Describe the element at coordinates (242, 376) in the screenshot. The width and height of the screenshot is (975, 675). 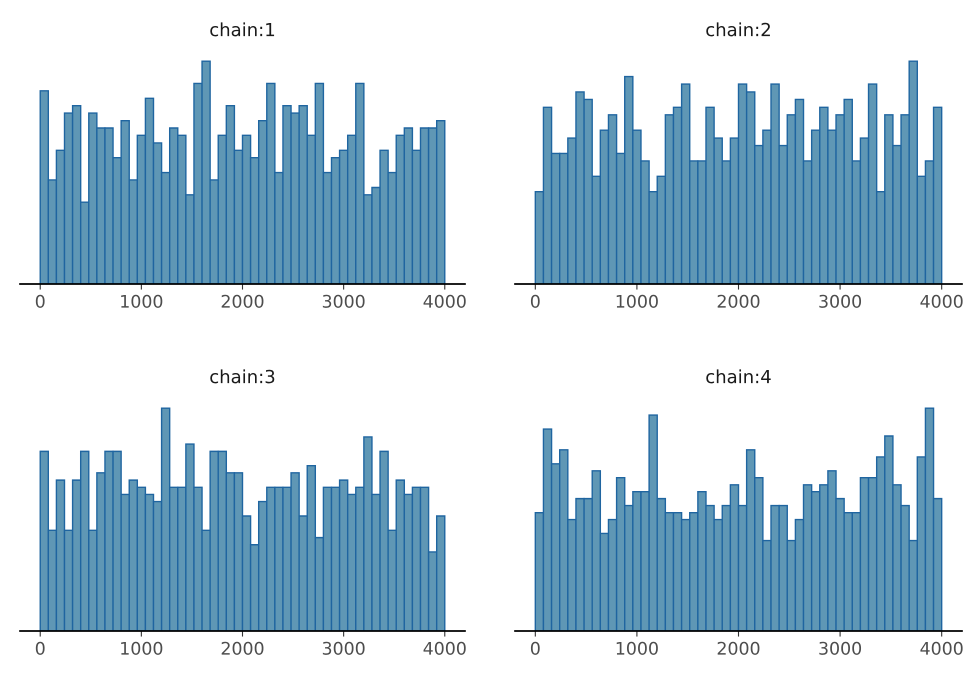
I see `chart-title: chain:3` at that location.